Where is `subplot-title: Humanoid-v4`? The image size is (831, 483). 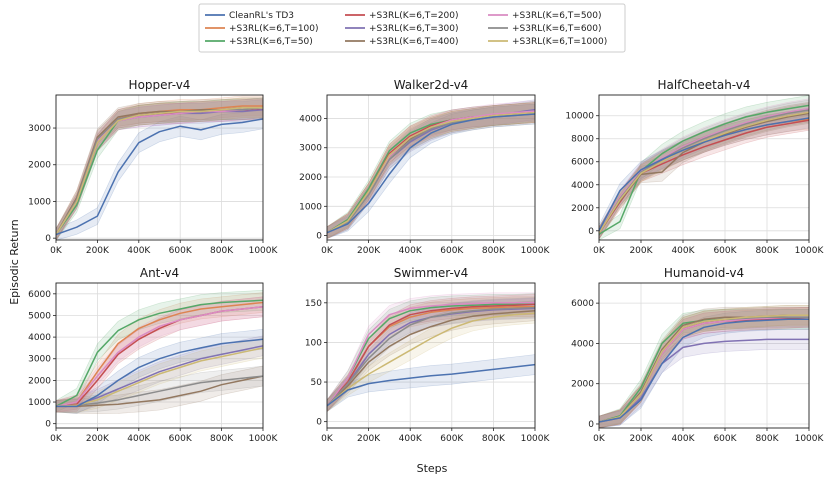
subplot-title: Humanoid-v4 is located at coordinates (704, 273).